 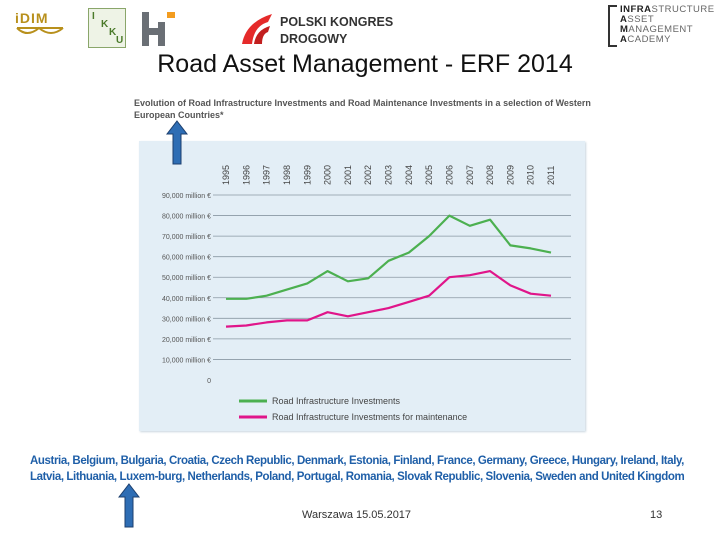 I want to click on road-logo-icon, so click(x=257, y=29).